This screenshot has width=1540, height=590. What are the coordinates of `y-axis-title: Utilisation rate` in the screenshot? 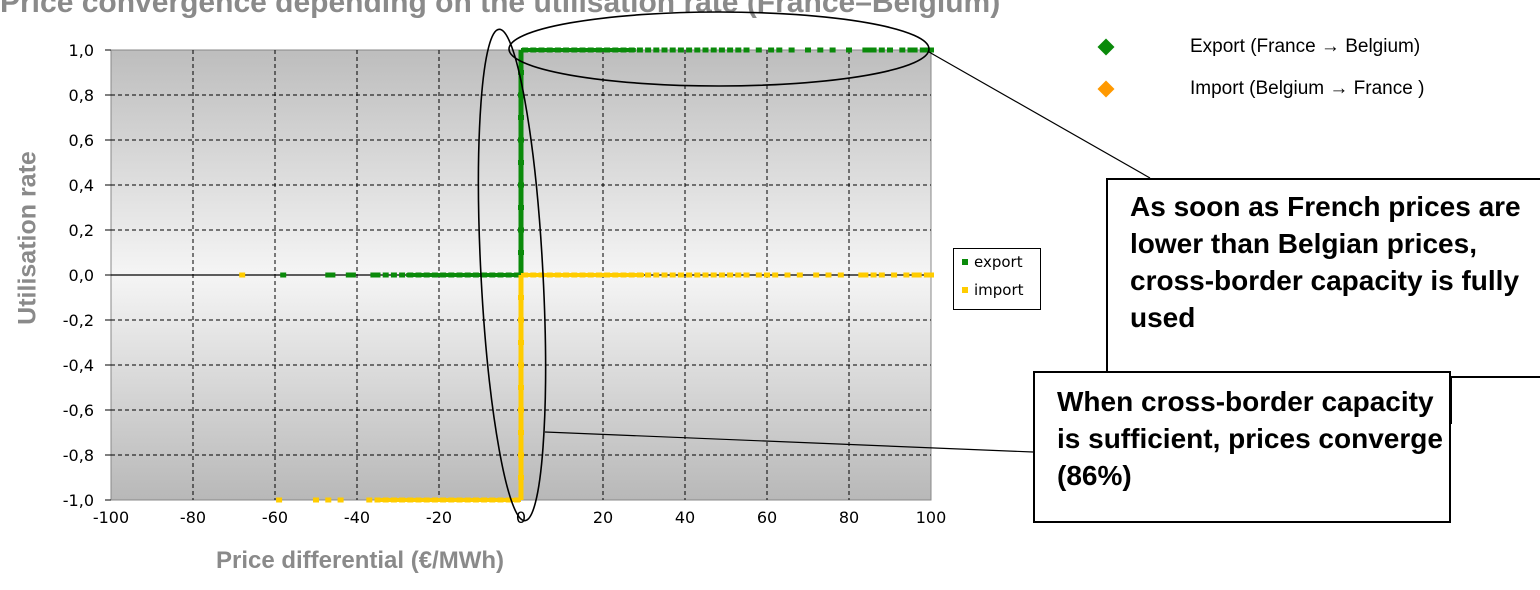 It's located at (28, 238).